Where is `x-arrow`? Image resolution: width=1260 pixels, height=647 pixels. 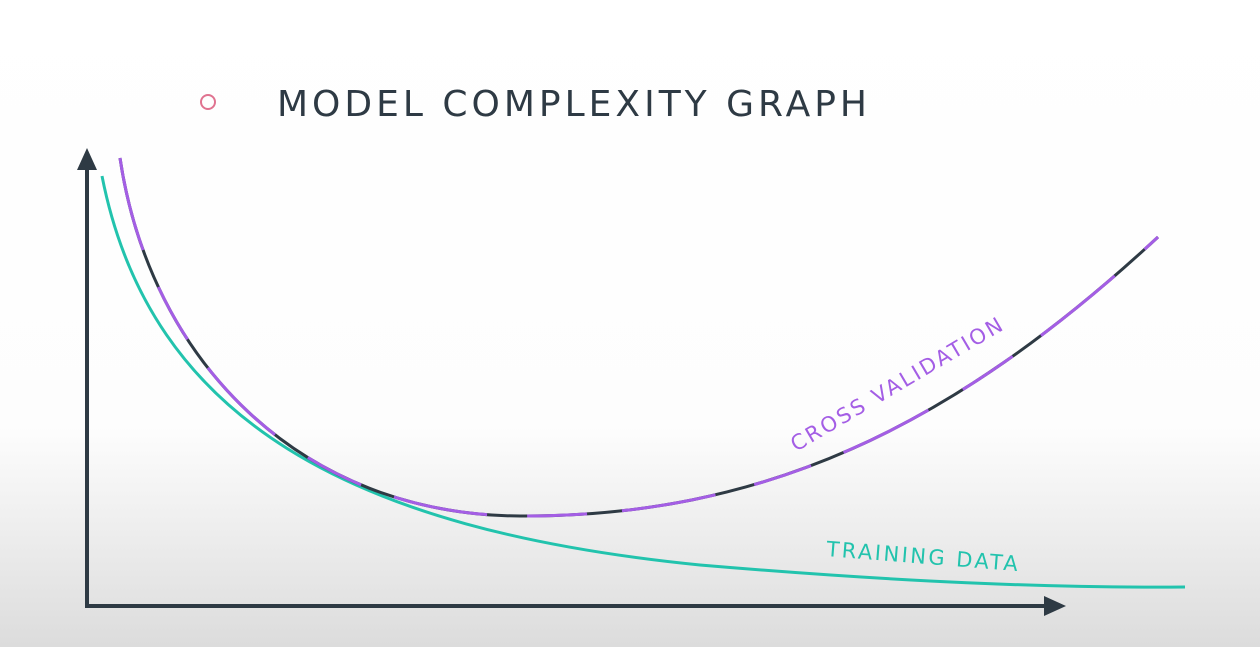 x-arrow is located at coordinates (1055, 606).